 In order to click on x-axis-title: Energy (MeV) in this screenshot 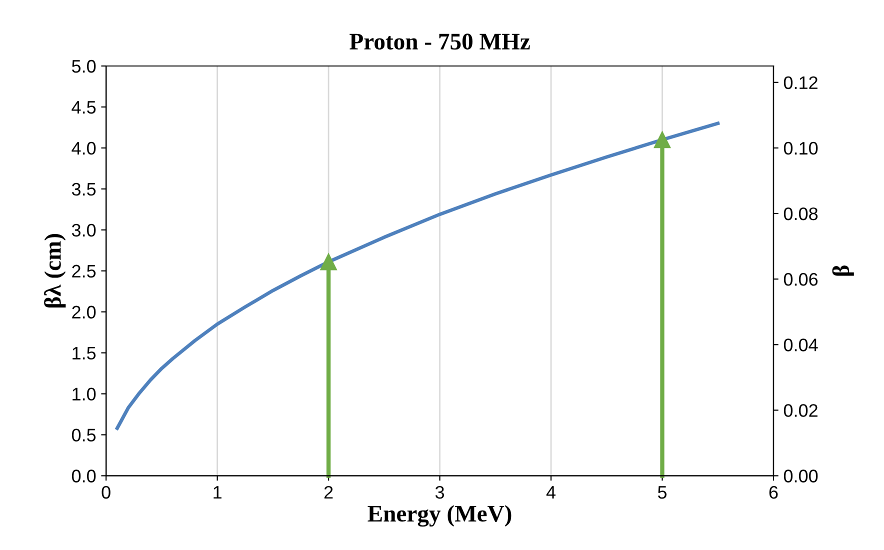, I will do `click(440, 516)`.